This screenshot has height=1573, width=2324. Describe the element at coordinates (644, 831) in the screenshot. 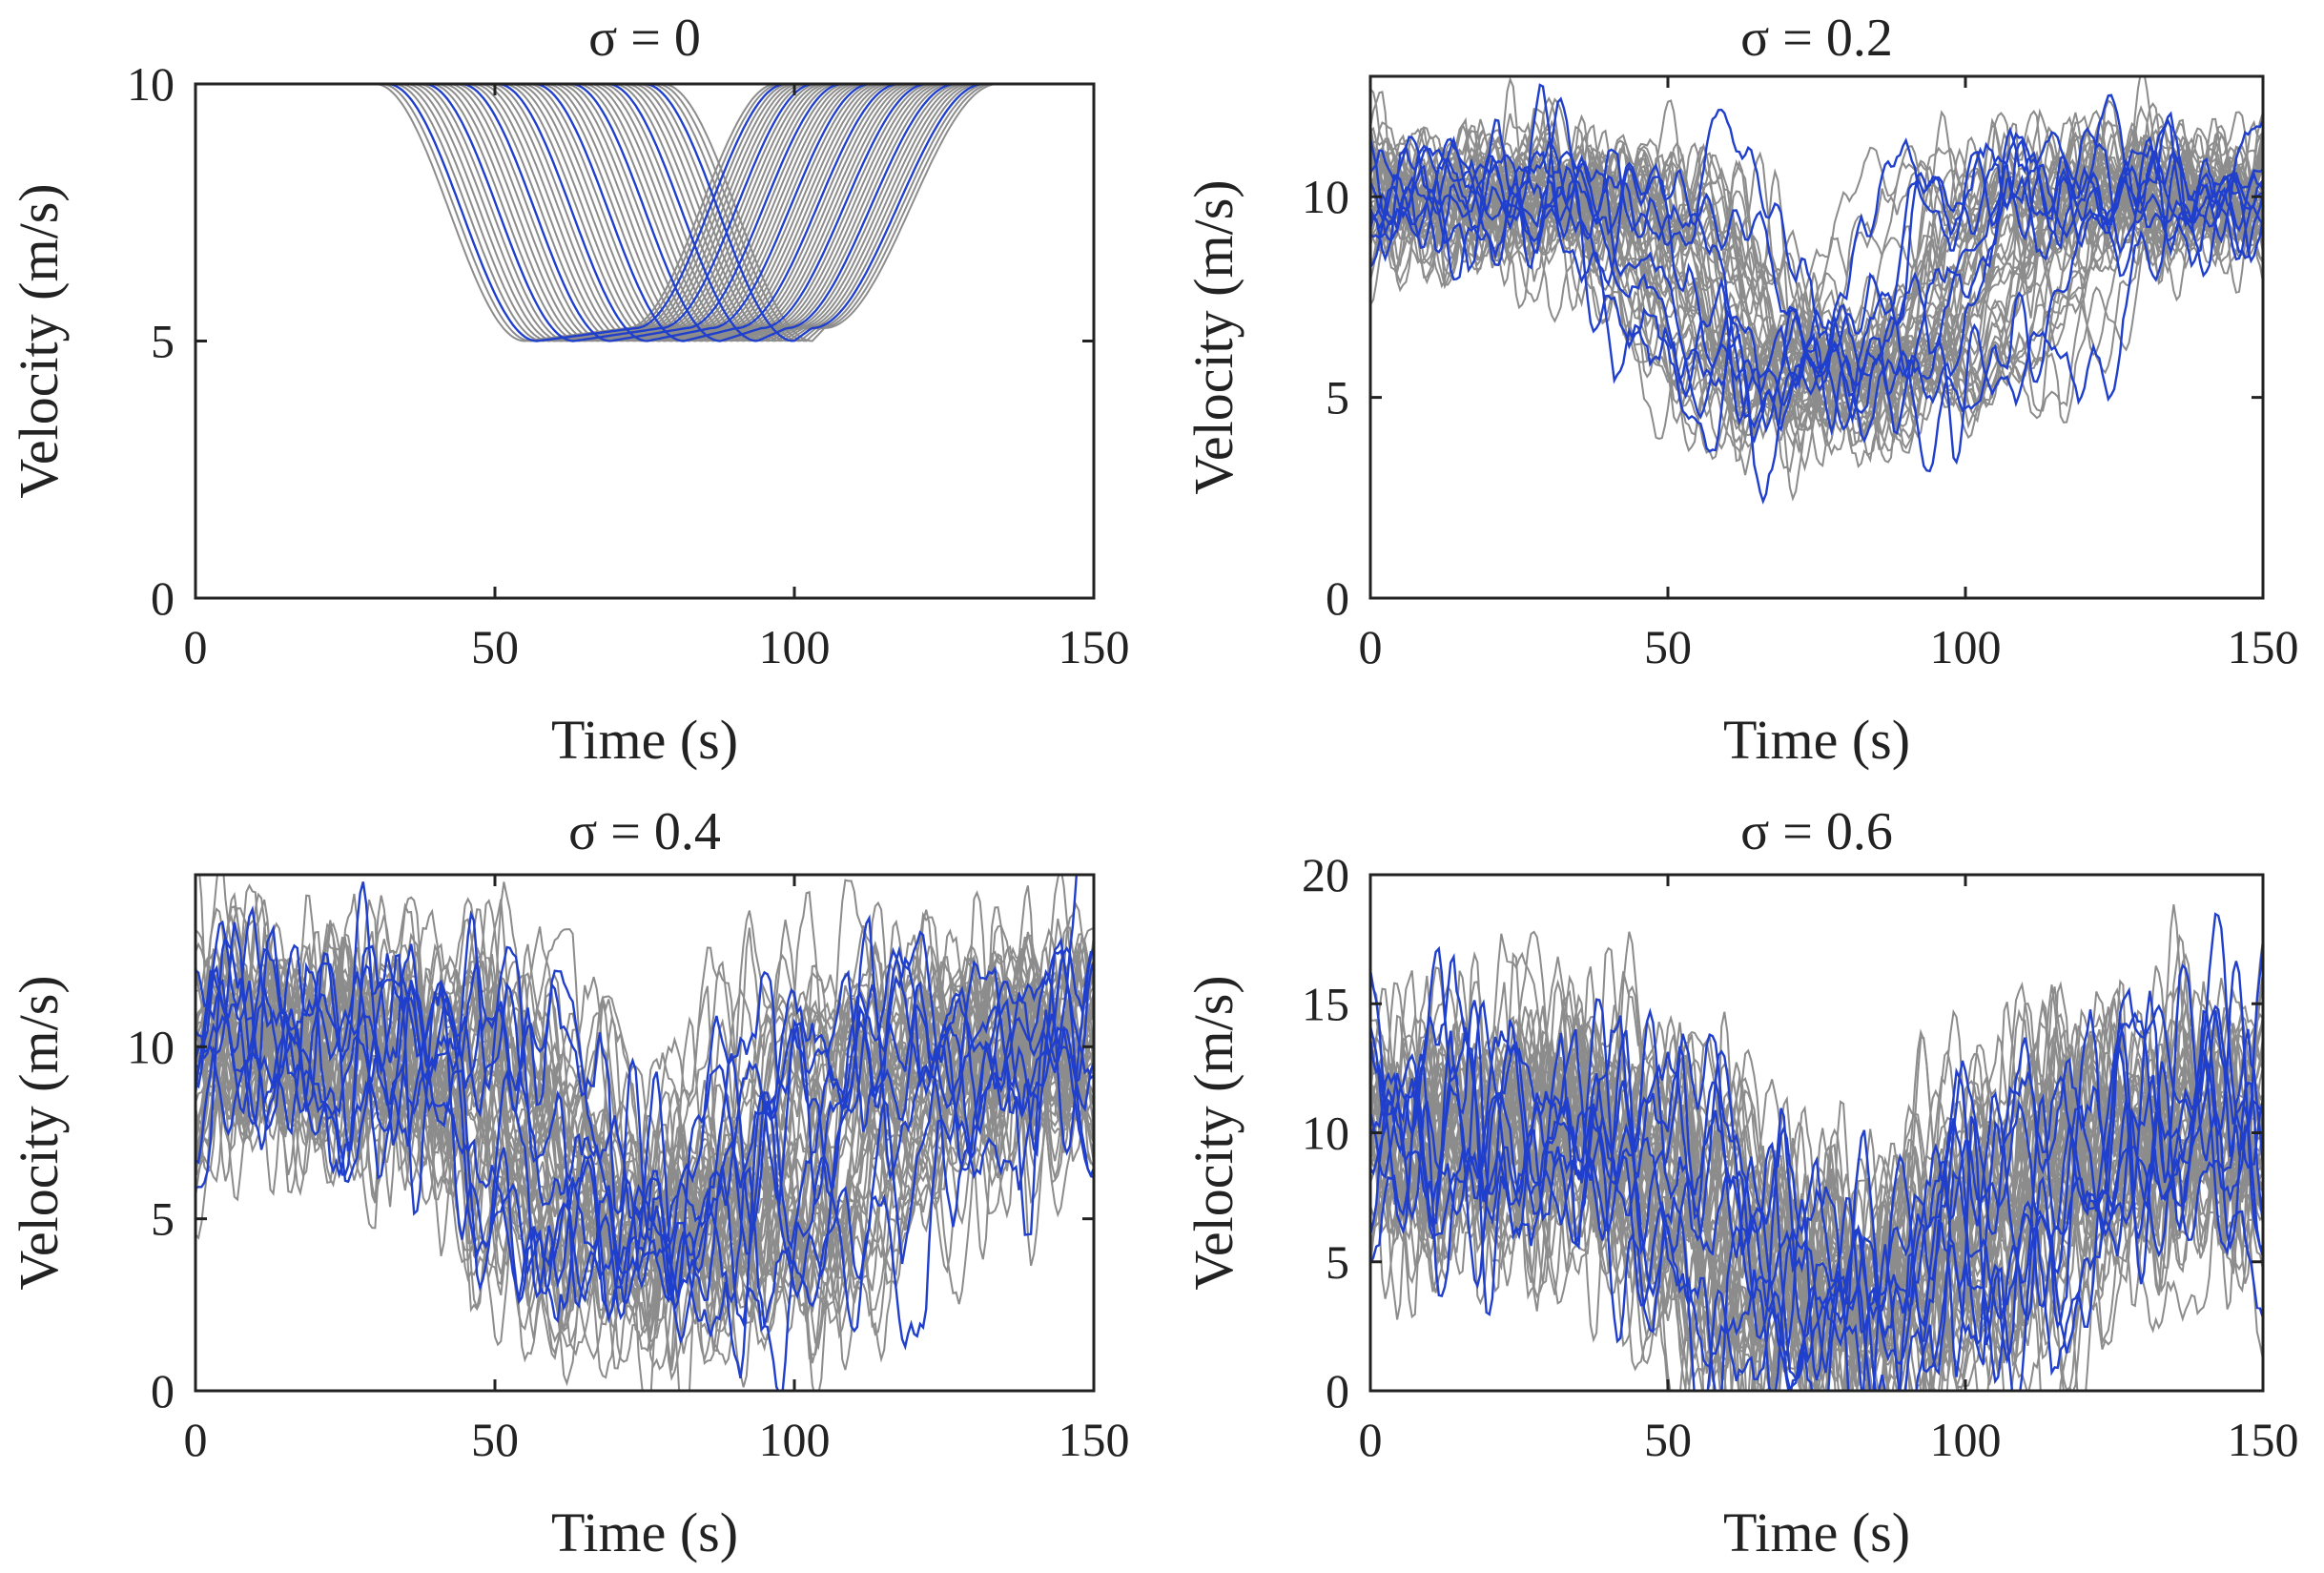

I see `panel-title: σ = 0.4` at that location.